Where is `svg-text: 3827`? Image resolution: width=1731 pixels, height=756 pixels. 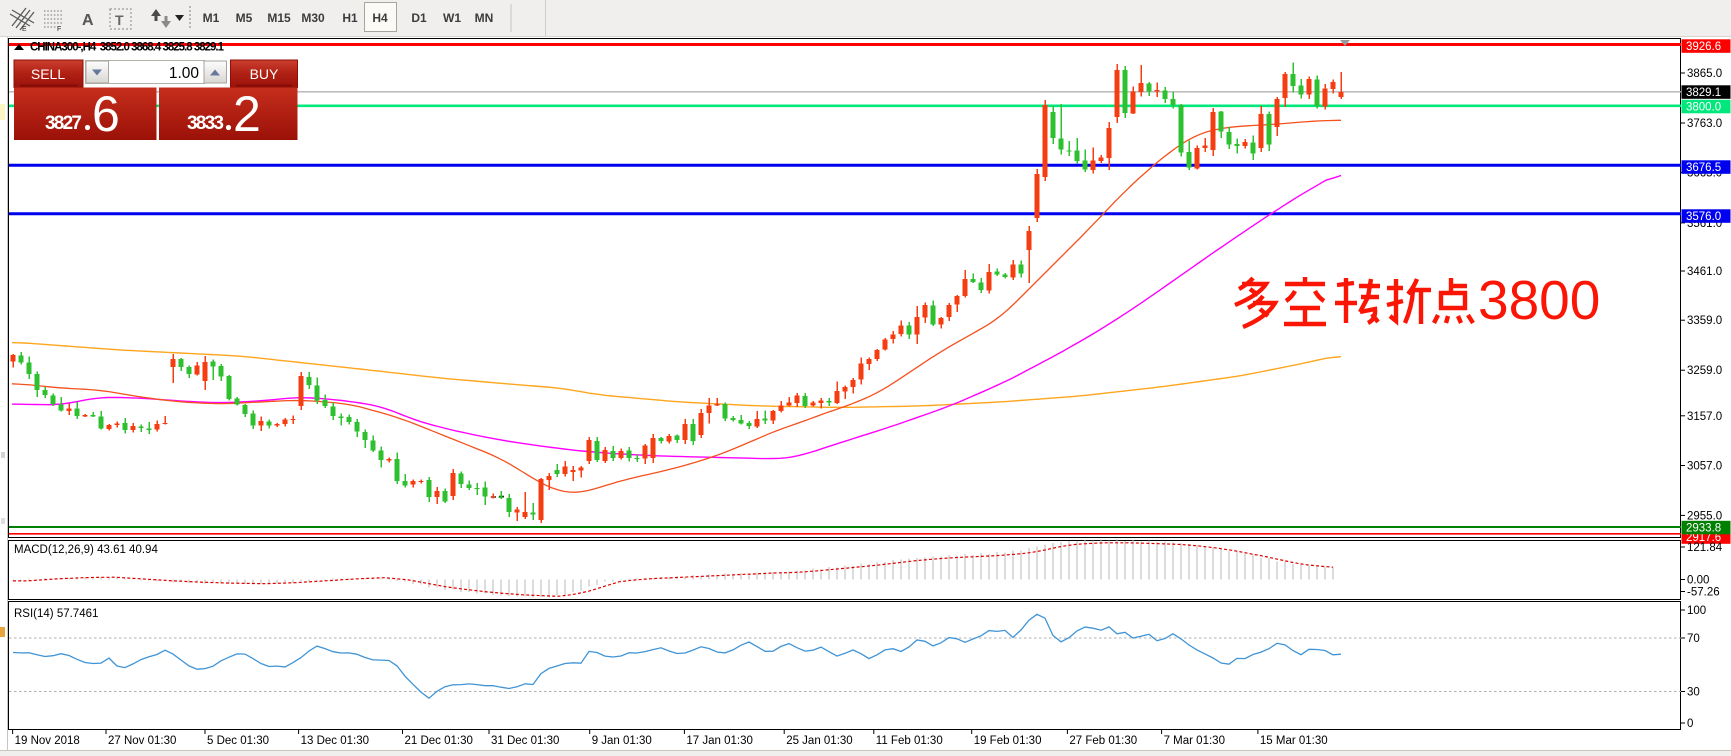
svg-text: 3827 is located at coordinates (63, 123).